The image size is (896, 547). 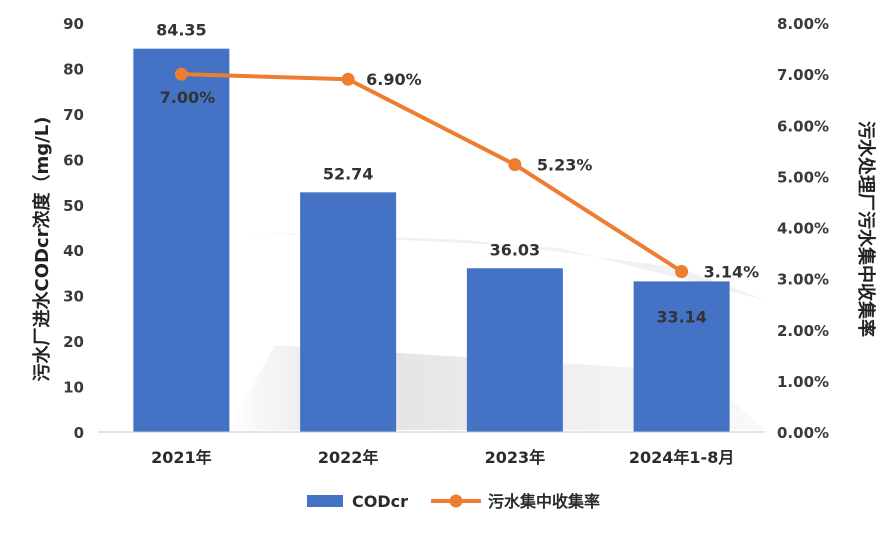 What do you see at coordinates (803, 24) in the screenshot?
I see `right-tick-label: 8.00%` at bounding box center [803, 24].